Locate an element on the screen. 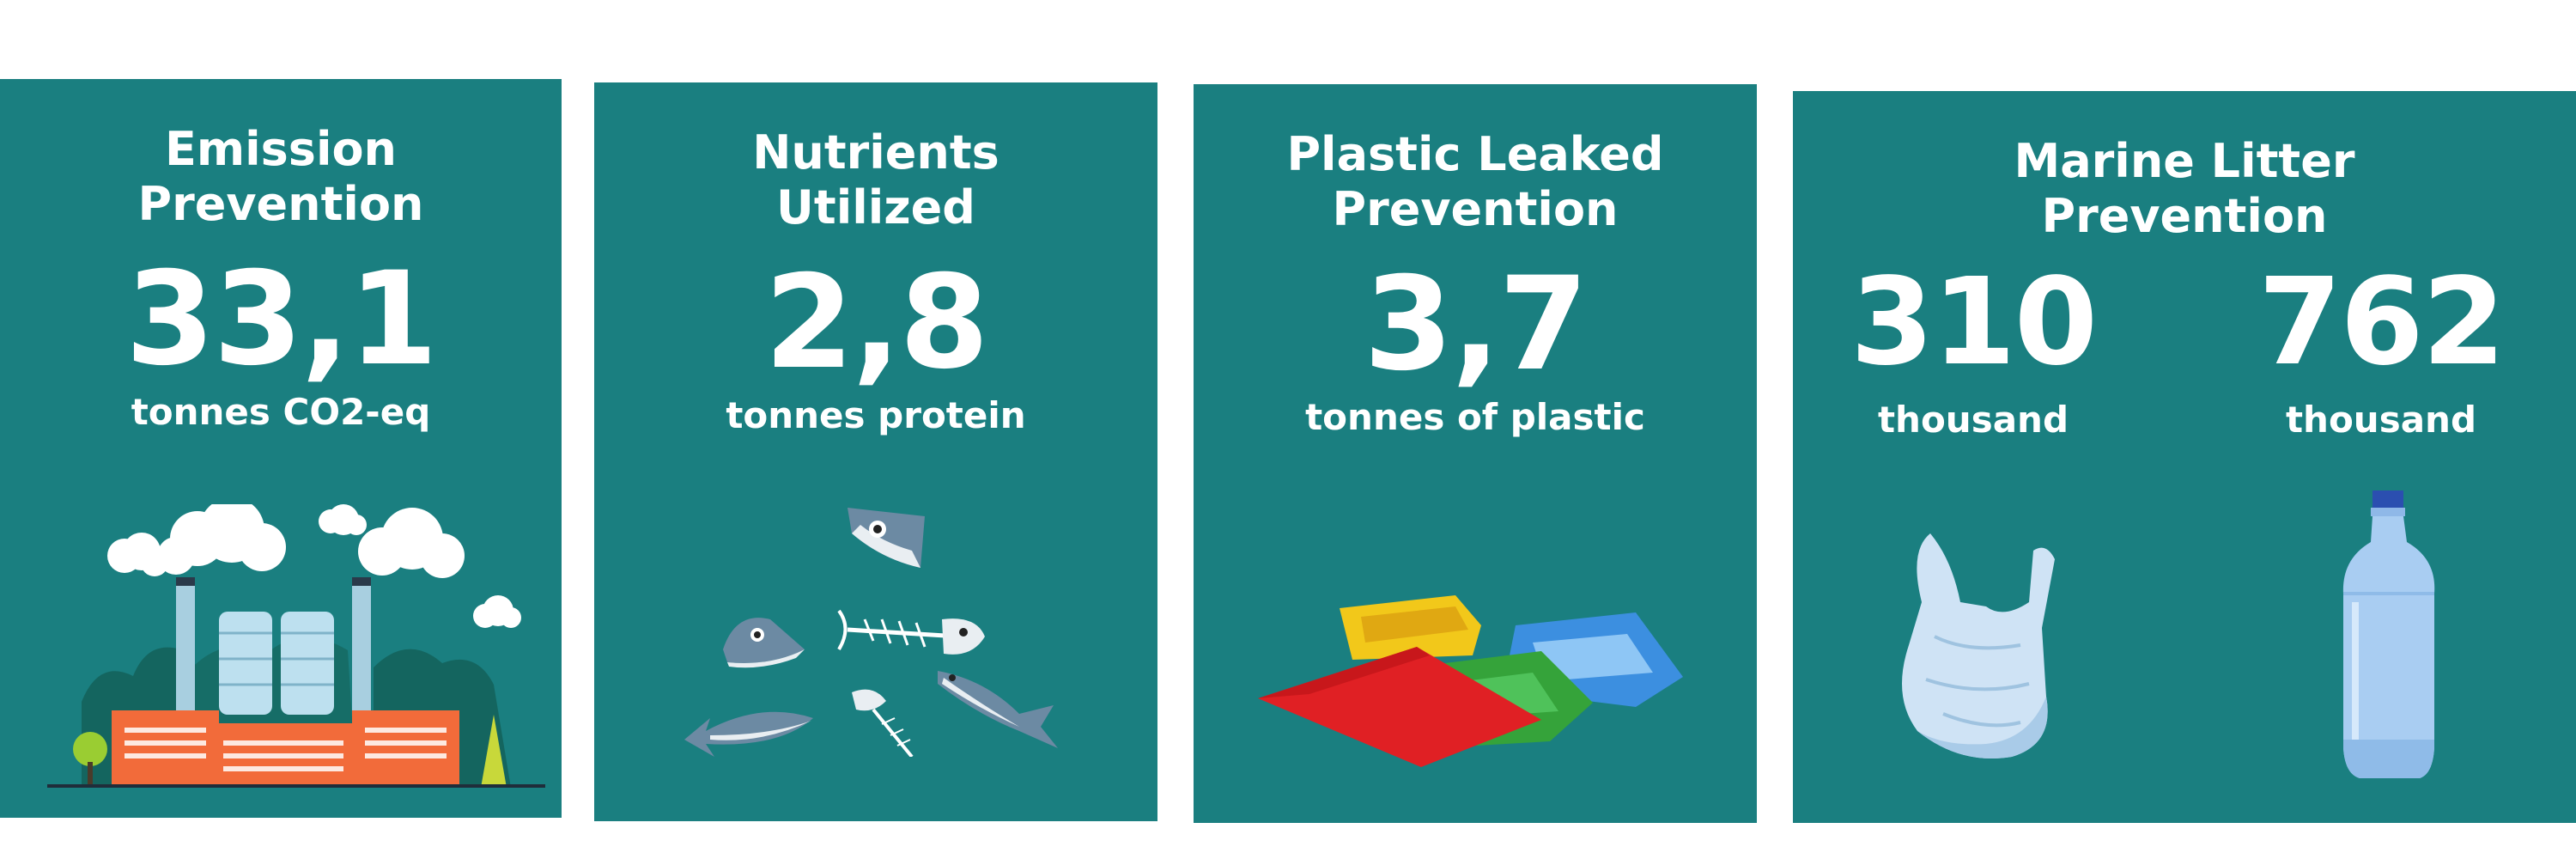 This screenshot has width=2576, height=859. title-line: Plastic Leaked is located at coordinates (1475, 154).